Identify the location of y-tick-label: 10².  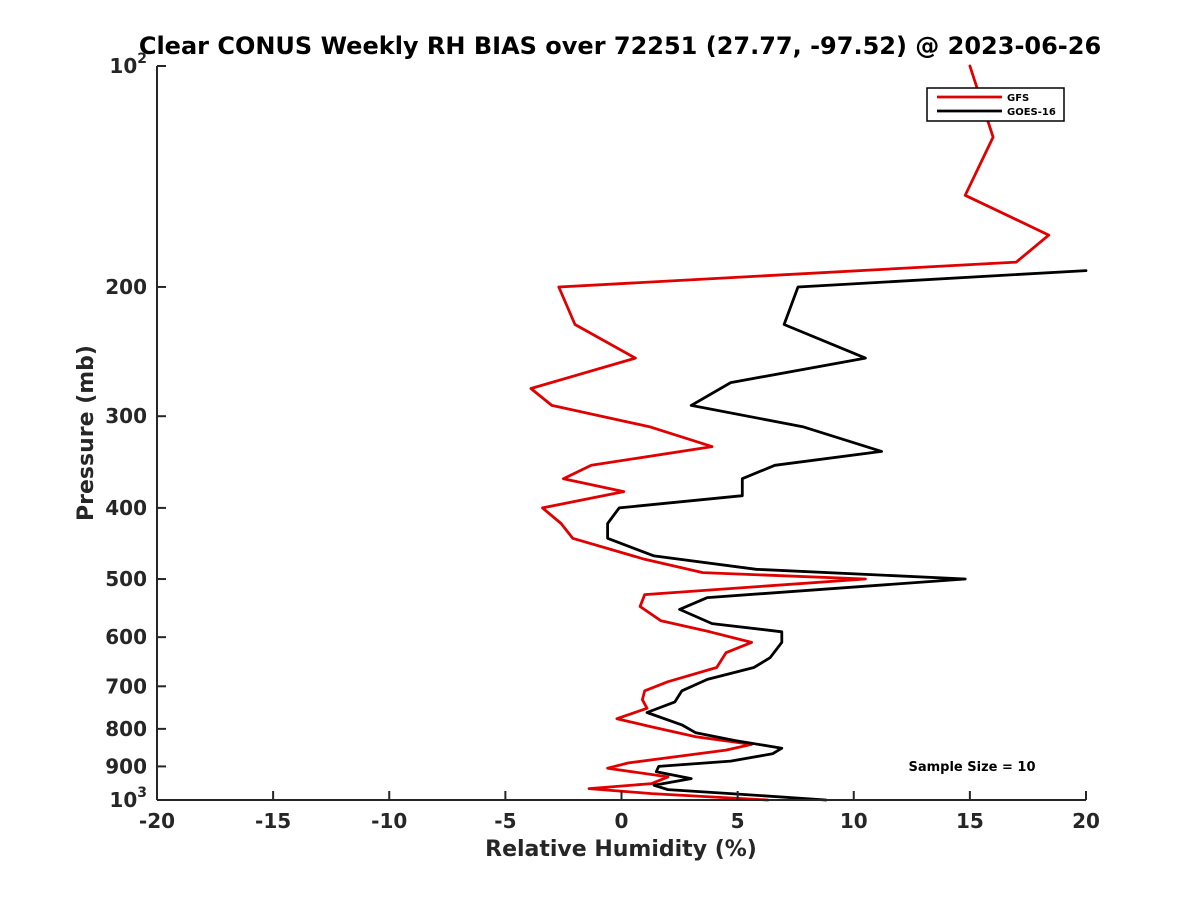
(128, 64).